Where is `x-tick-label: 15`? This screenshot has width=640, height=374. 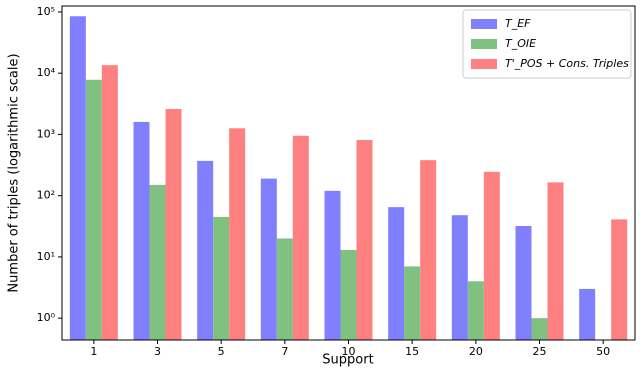 x-tick-label: 15 is located at coordinates (412, 351).